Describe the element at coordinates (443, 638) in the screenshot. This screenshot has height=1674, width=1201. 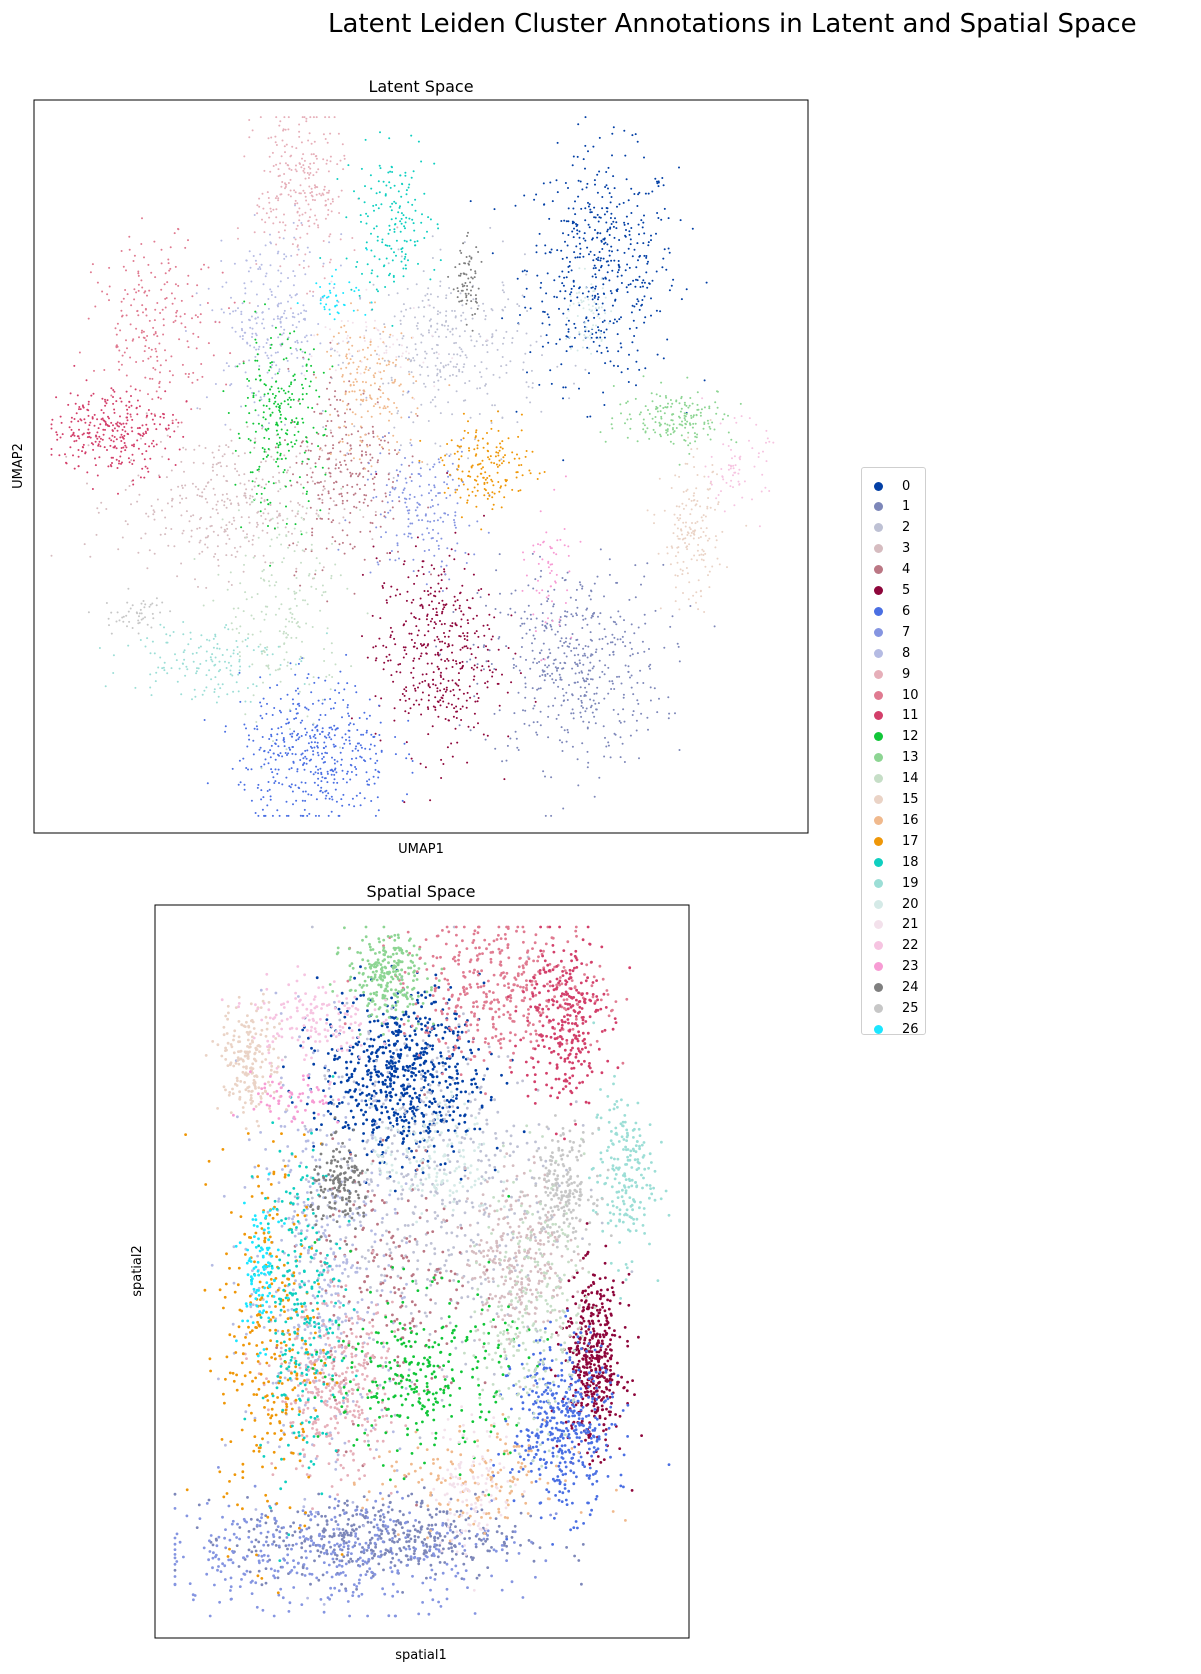
I see `cluster-5-points` at that location.